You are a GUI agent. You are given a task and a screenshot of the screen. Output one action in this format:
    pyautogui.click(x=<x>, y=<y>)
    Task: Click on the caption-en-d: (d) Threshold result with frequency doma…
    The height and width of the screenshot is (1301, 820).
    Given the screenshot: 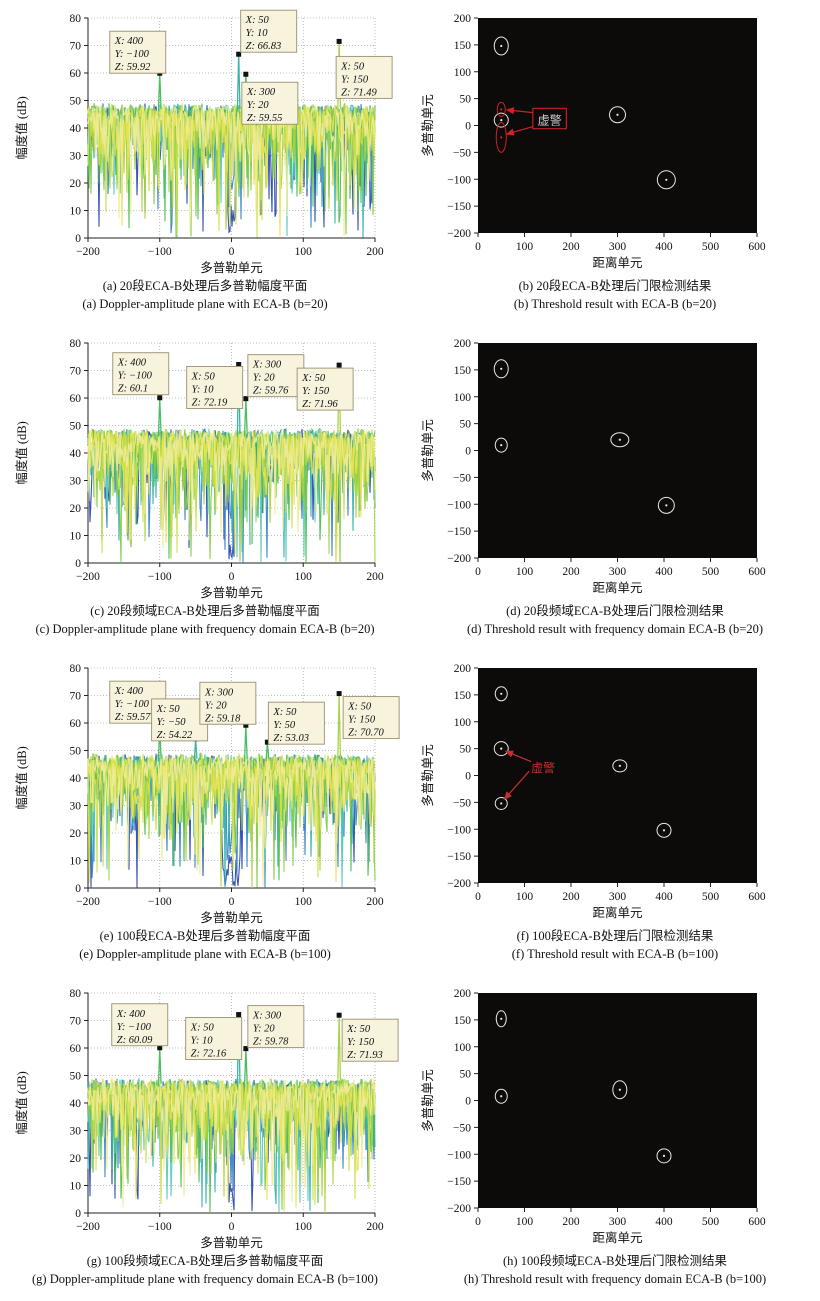 What is the action you would take?
    pyautogui.click(x=615, y=629)
    